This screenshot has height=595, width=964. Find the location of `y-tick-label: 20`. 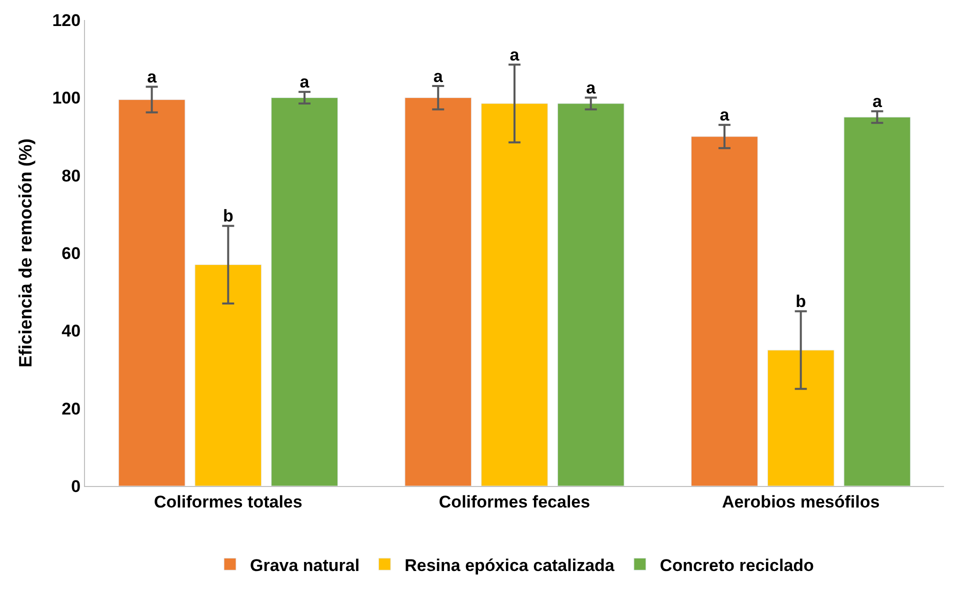

y-tick-label: 20 is located at coordinates (71, 408).